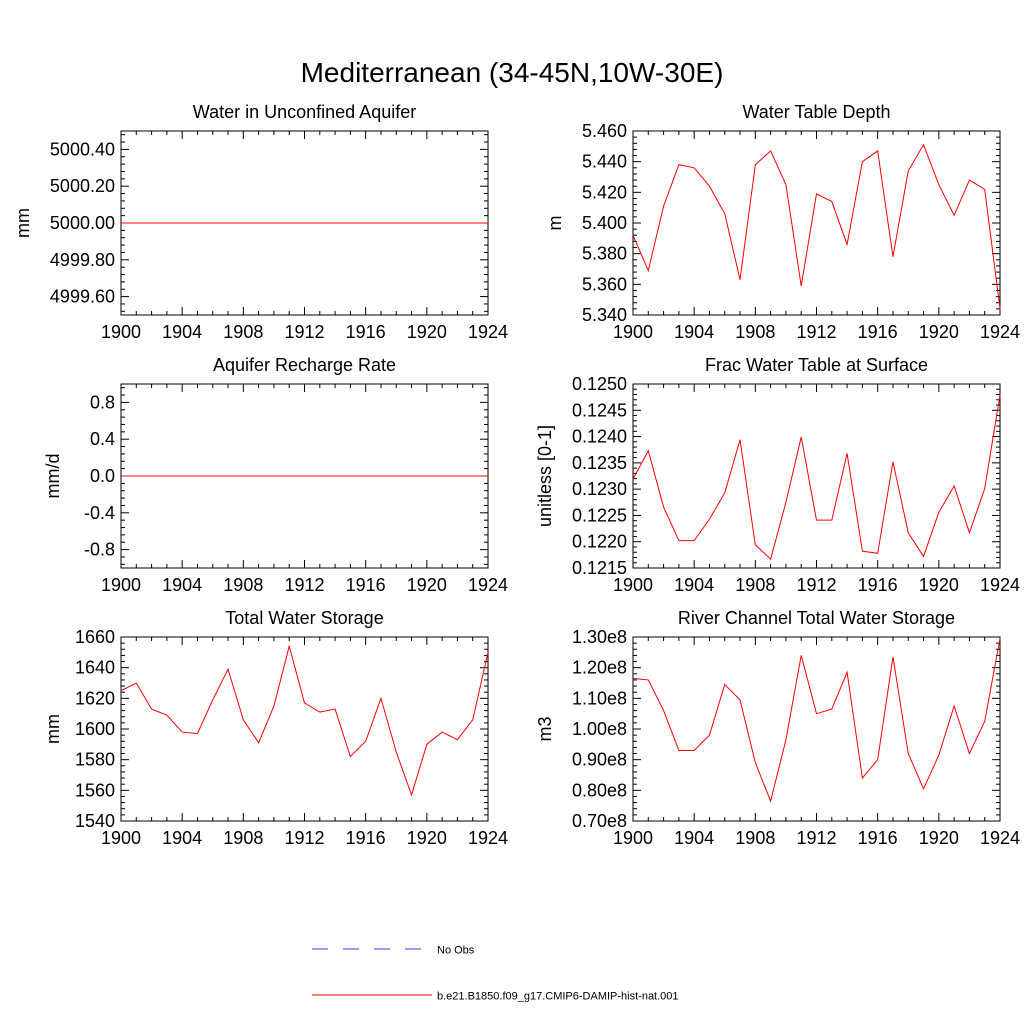 The height and width of the screenshot is (1024, 1024). I want to click on y-tick-label: 1.20e8, so click(599, 668).